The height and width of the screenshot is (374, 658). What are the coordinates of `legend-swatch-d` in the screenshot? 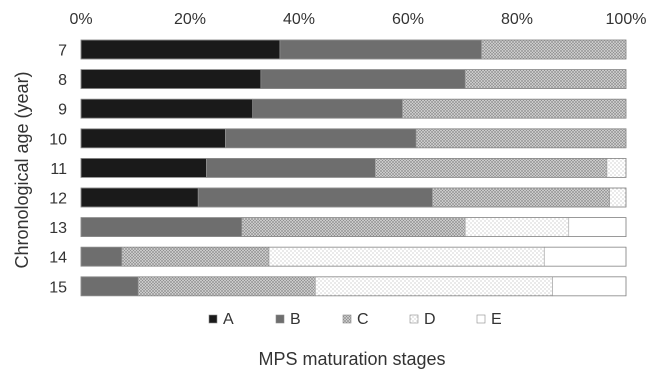 It's located at (414, 319).